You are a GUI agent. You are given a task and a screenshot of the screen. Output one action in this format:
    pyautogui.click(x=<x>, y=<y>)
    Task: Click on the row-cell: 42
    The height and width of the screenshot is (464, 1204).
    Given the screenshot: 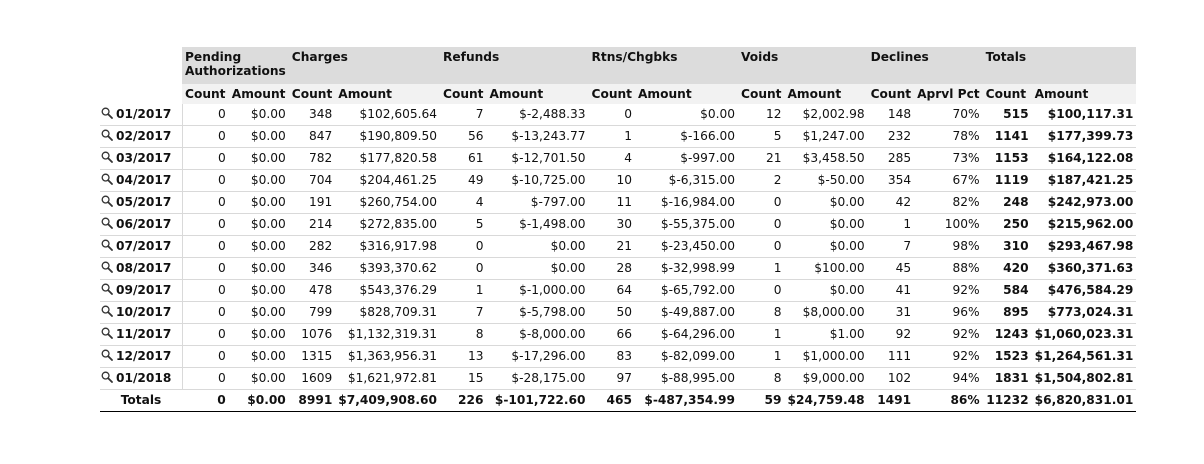 What is the action you would take?
    pyautogui.click(x=891, y=202)
    